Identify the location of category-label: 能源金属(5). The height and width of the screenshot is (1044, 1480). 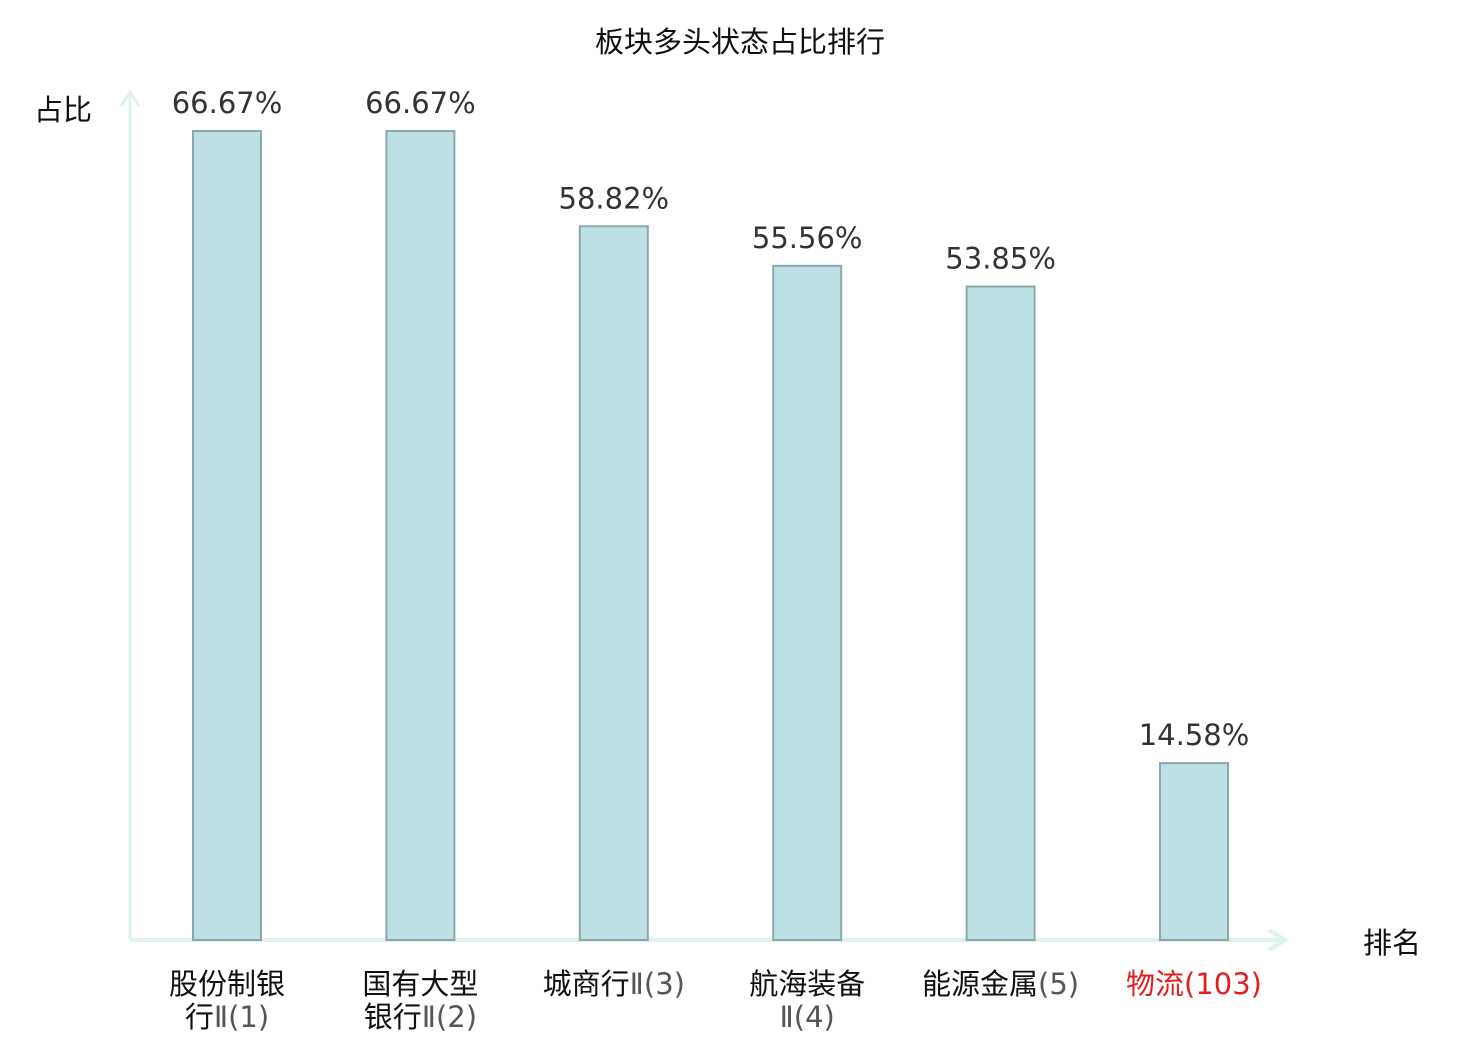
(1000, 984).